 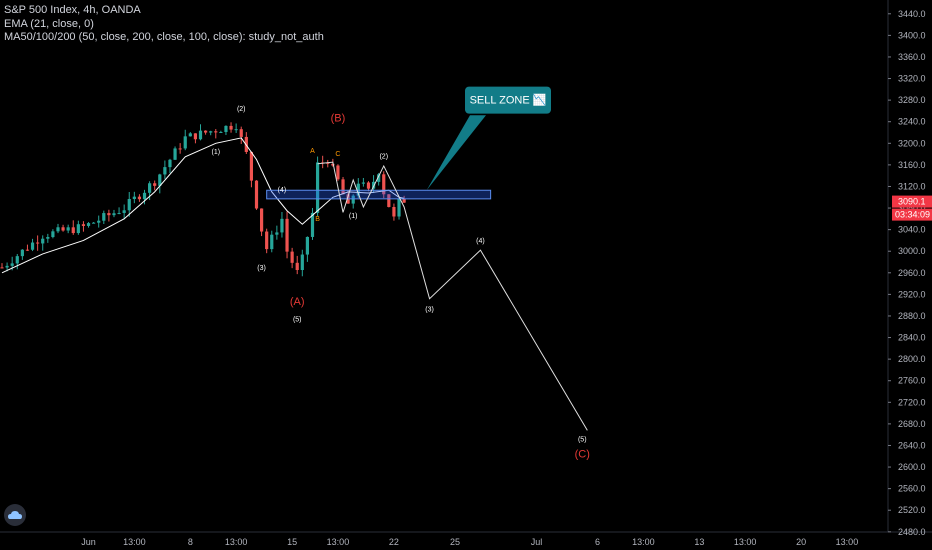 What do you see at coordinates (297, 302) in the screenshot?
I see `wave-label: (A)` at bounding box center [297, 302].